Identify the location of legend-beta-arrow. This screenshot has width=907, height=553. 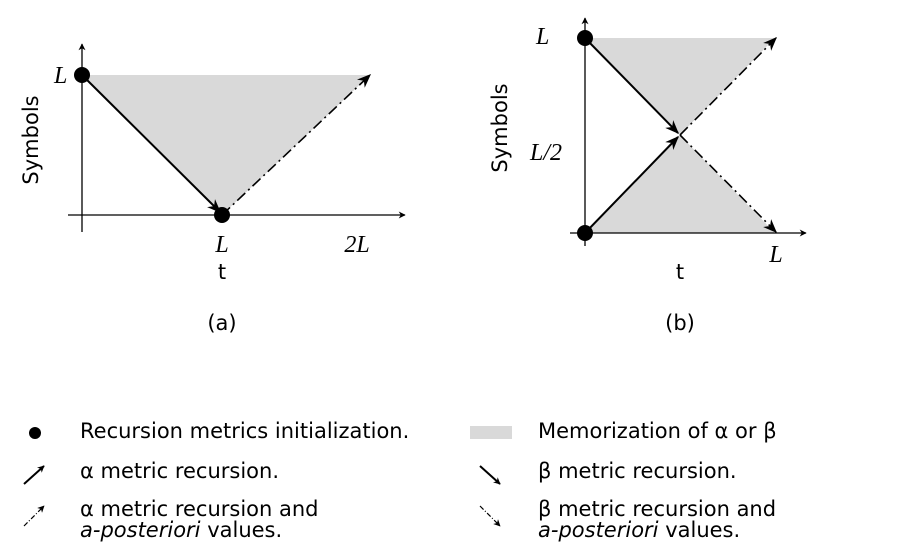
(490, 475).